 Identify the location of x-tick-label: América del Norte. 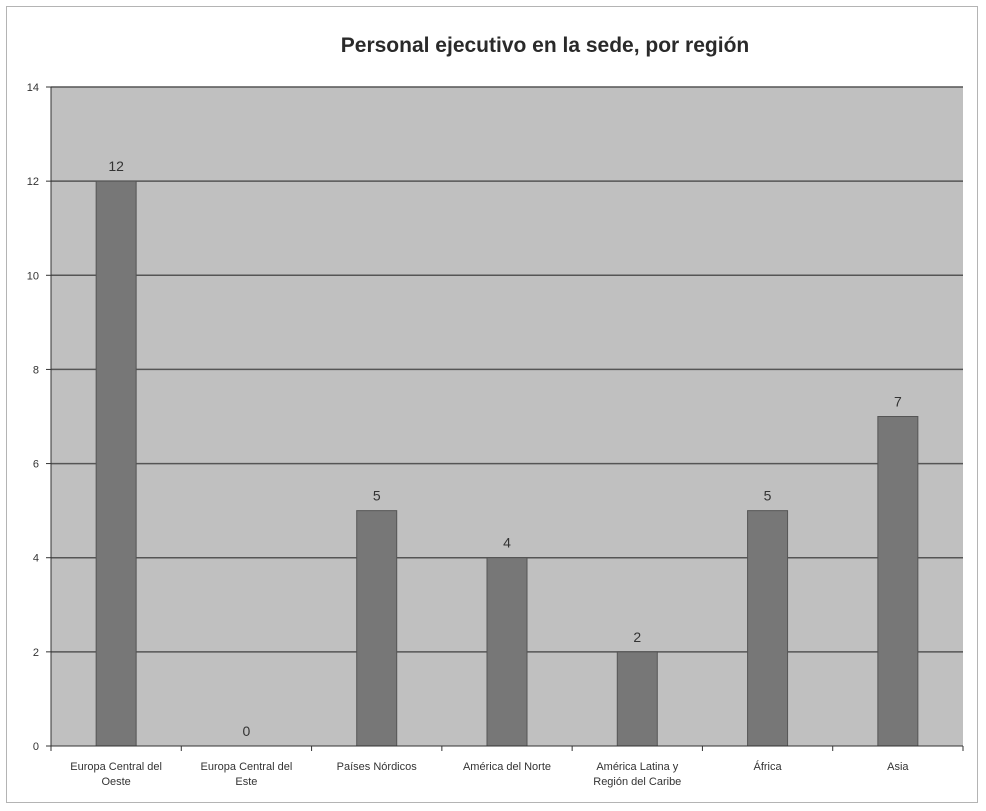
(507, 767).